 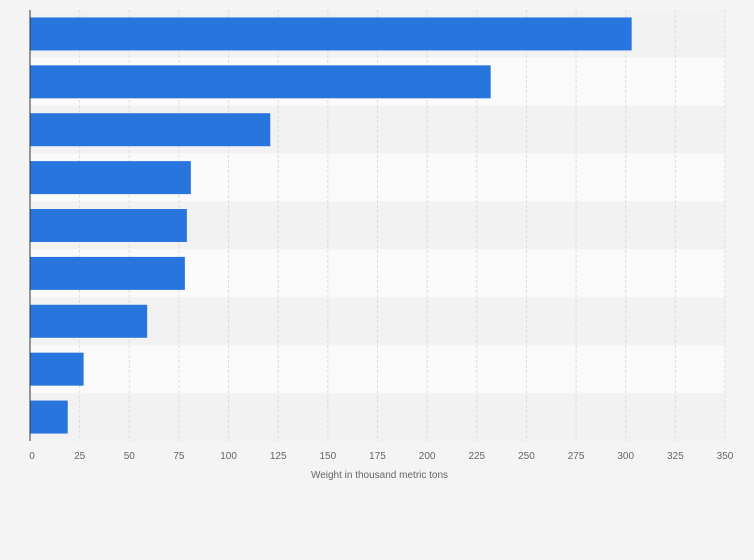 What do you see at coordinates (377, 456) in the screenshot?
I see `x-tick-label: 175` at bounding box center [377, 456].